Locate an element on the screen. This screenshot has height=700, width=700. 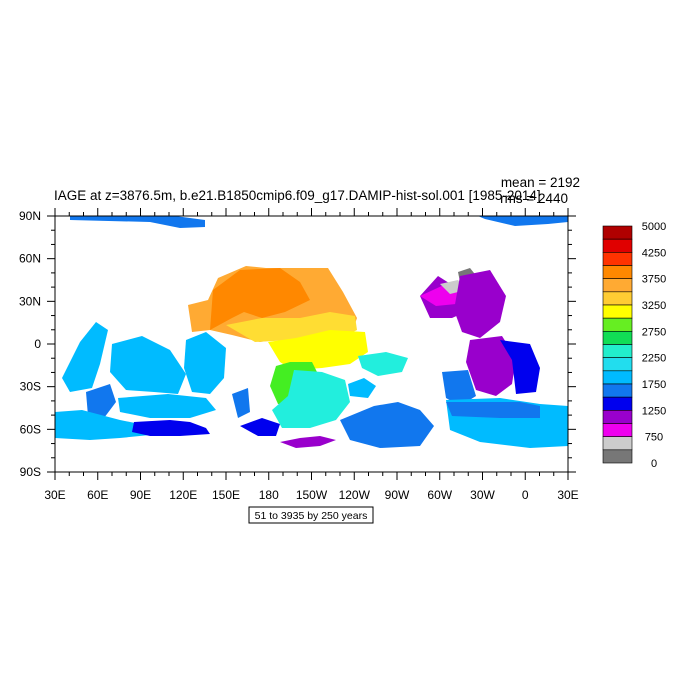
colorbar-label: 3750 is located at coordinates (654, 280).